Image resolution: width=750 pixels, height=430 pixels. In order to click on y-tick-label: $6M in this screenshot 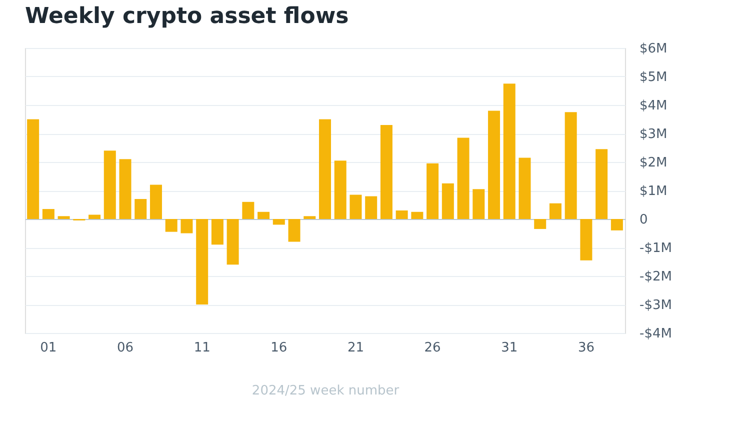, I will do `click(654, 49)`.